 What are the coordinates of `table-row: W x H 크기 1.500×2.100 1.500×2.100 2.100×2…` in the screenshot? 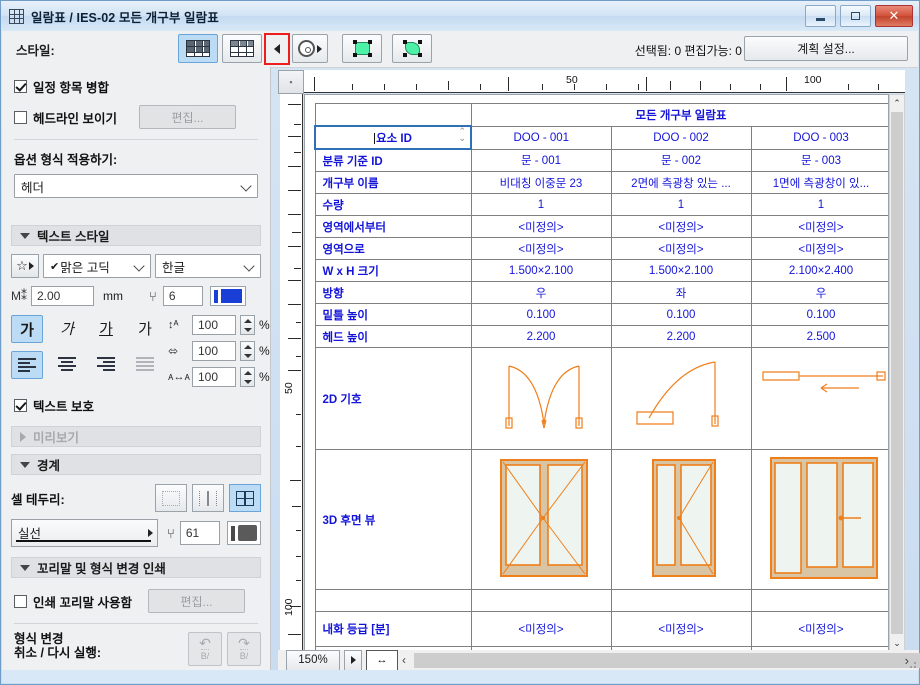 It's located at (601, 270).